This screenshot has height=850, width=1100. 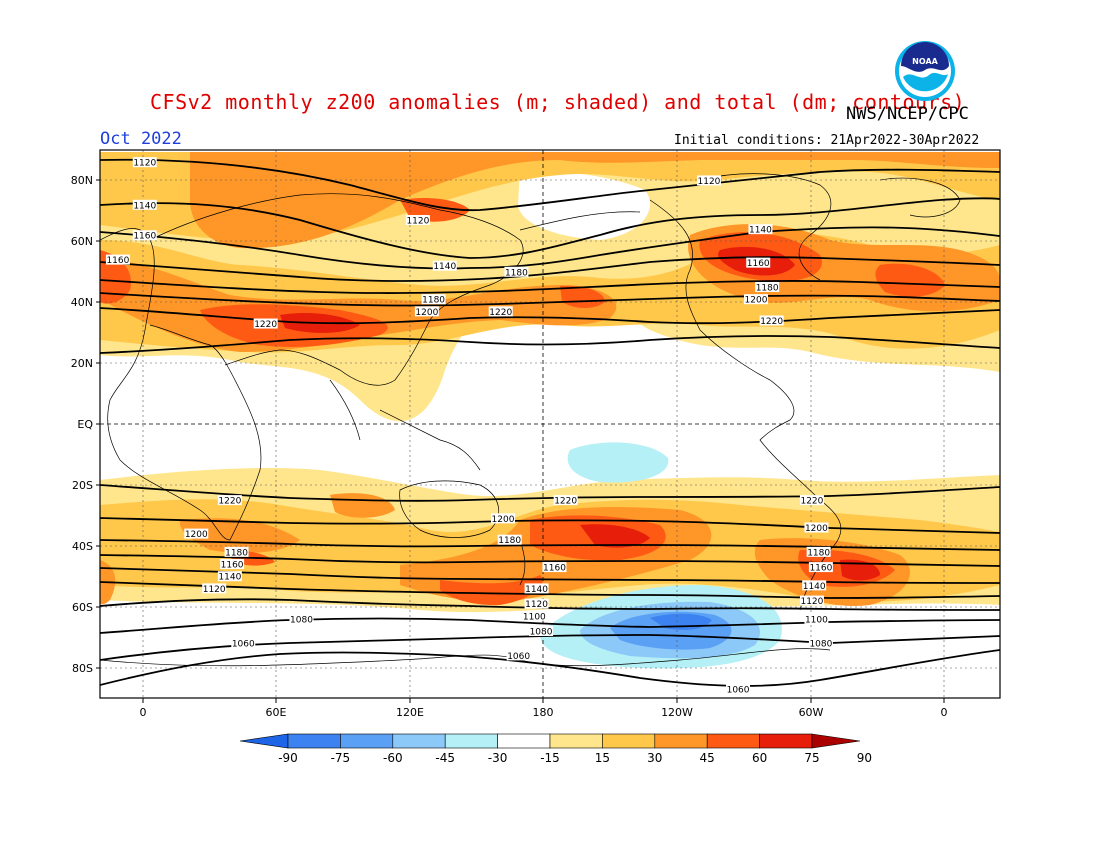 I want to click on latitude-axis: 80N 60N 40N 20N EQ 20S 40S 60S 80S, so click(x=82, y=424).